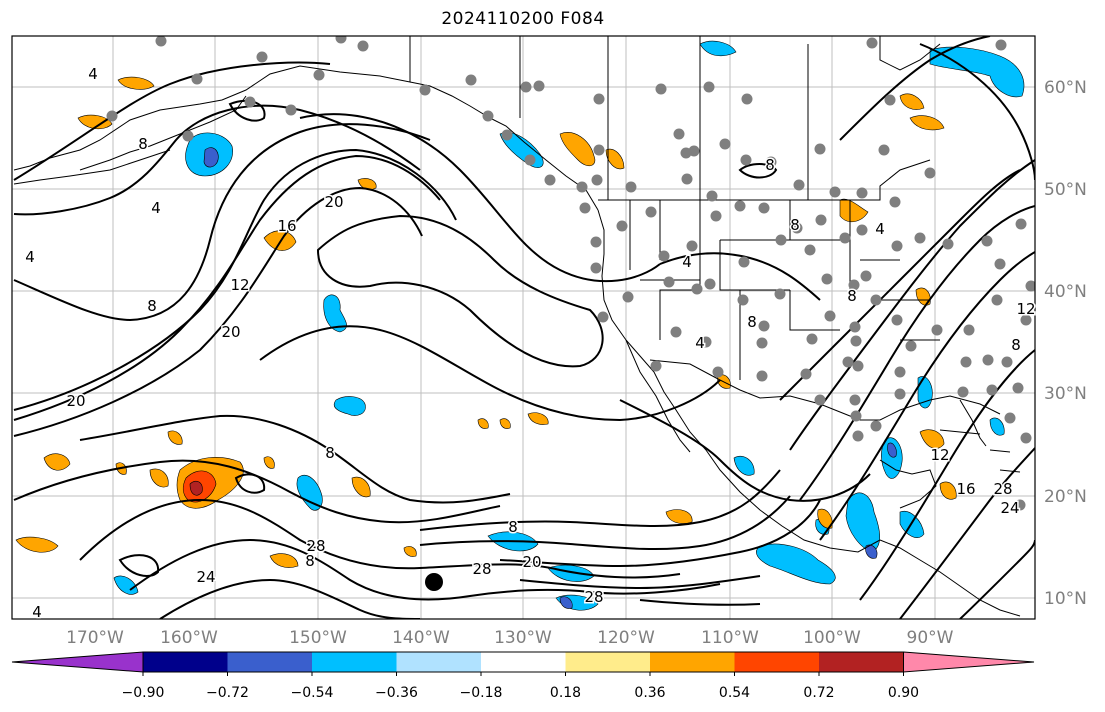 Image resolution: width=1105 pixels, height=712 pixels. Describe the element at coordinates (658, 396) in the screenshot. I see `baja-california` at that location.